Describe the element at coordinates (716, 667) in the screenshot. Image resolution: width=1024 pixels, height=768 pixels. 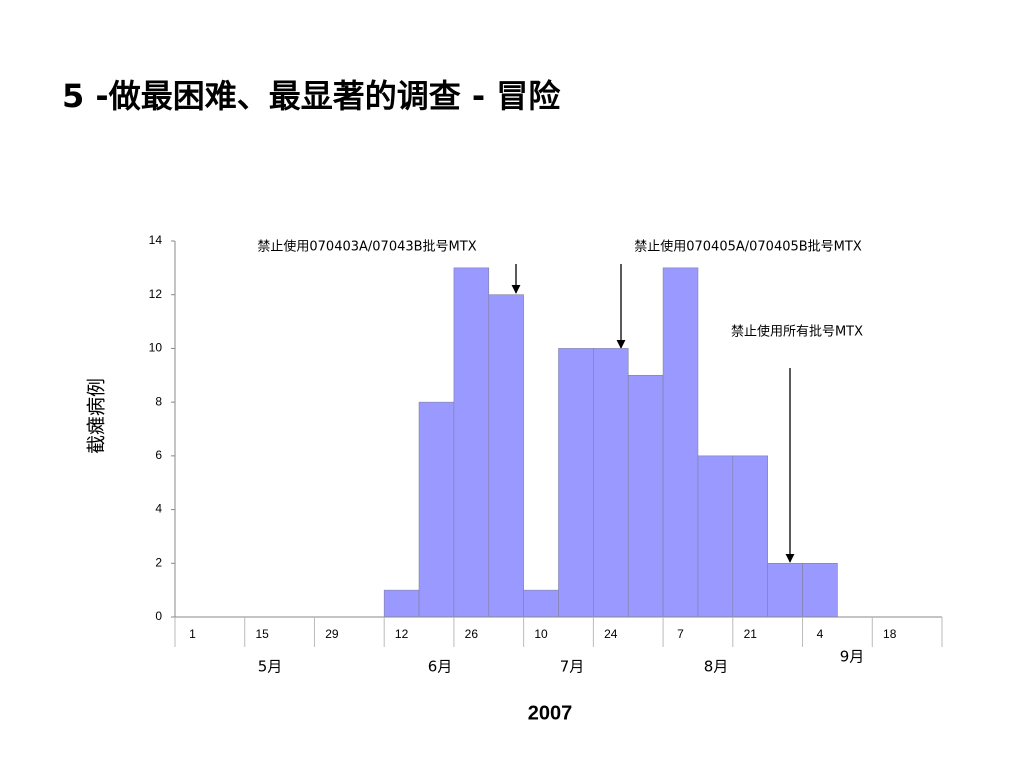
I see `month-label: 8月` at that location.